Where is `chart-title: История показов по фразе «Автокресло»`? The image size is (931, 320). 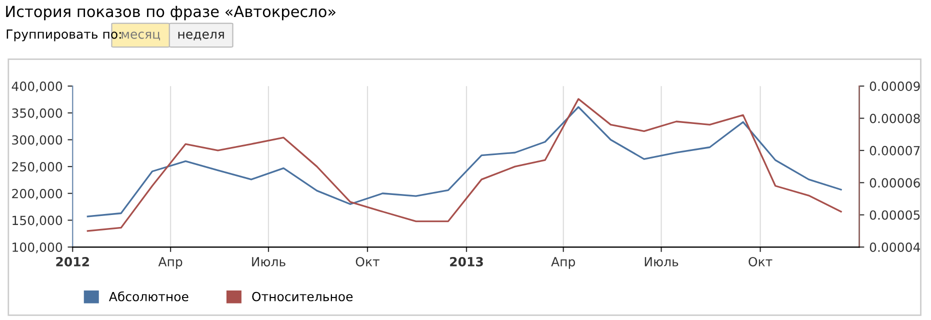 chart-title: История показов по фразе «Автокресло» is located at coordinates (171, 13).